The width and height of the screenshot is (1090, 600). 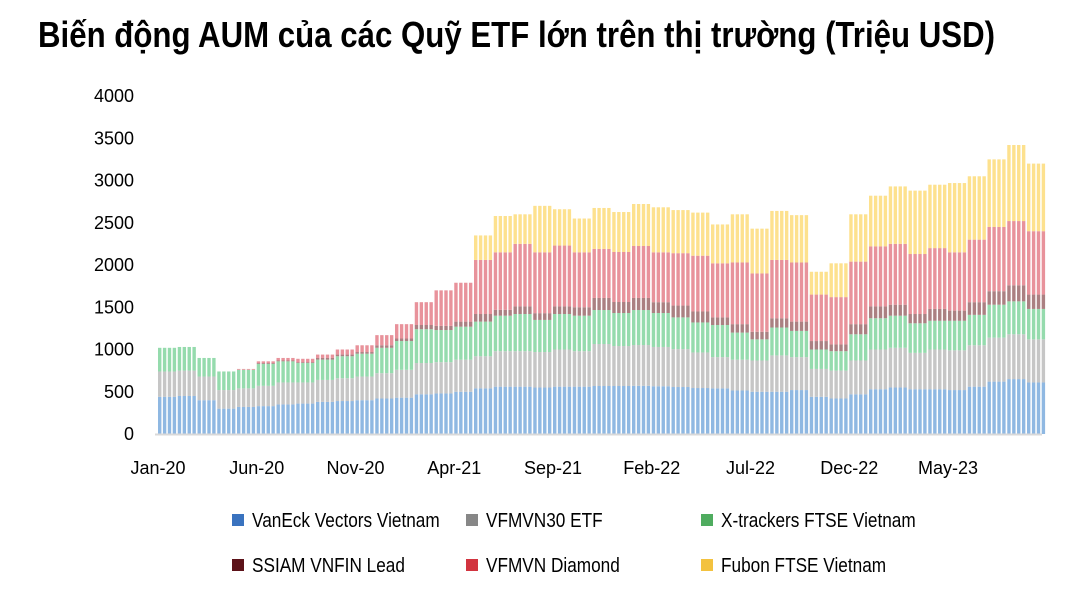 I want to click on legend-swatch, so click(x=472, y=520).